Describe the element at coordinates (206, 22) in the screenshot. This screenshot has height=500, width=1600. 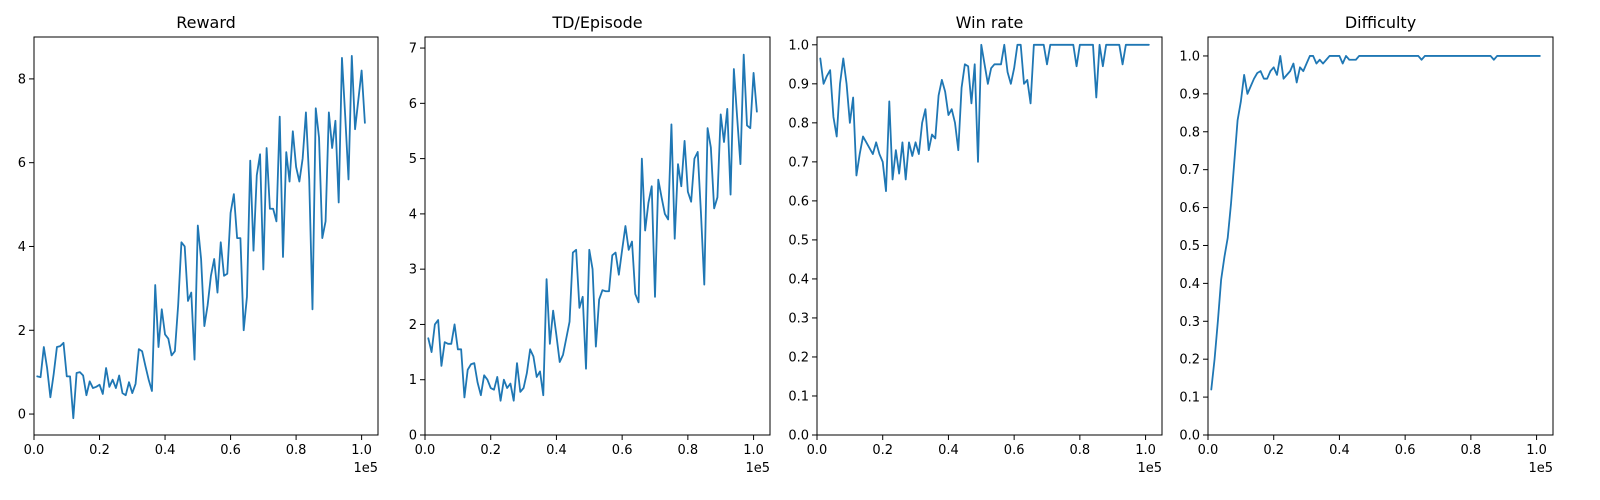
I see `subplot-title: Reward` at that location.